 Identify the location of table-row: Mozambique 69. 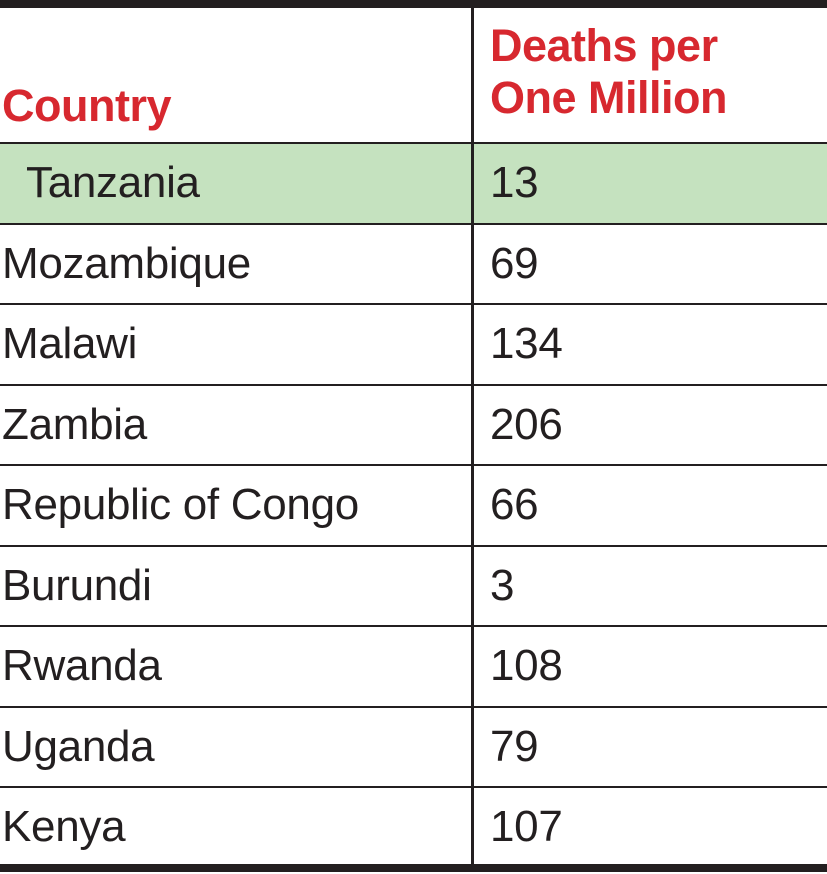
(413, 265).